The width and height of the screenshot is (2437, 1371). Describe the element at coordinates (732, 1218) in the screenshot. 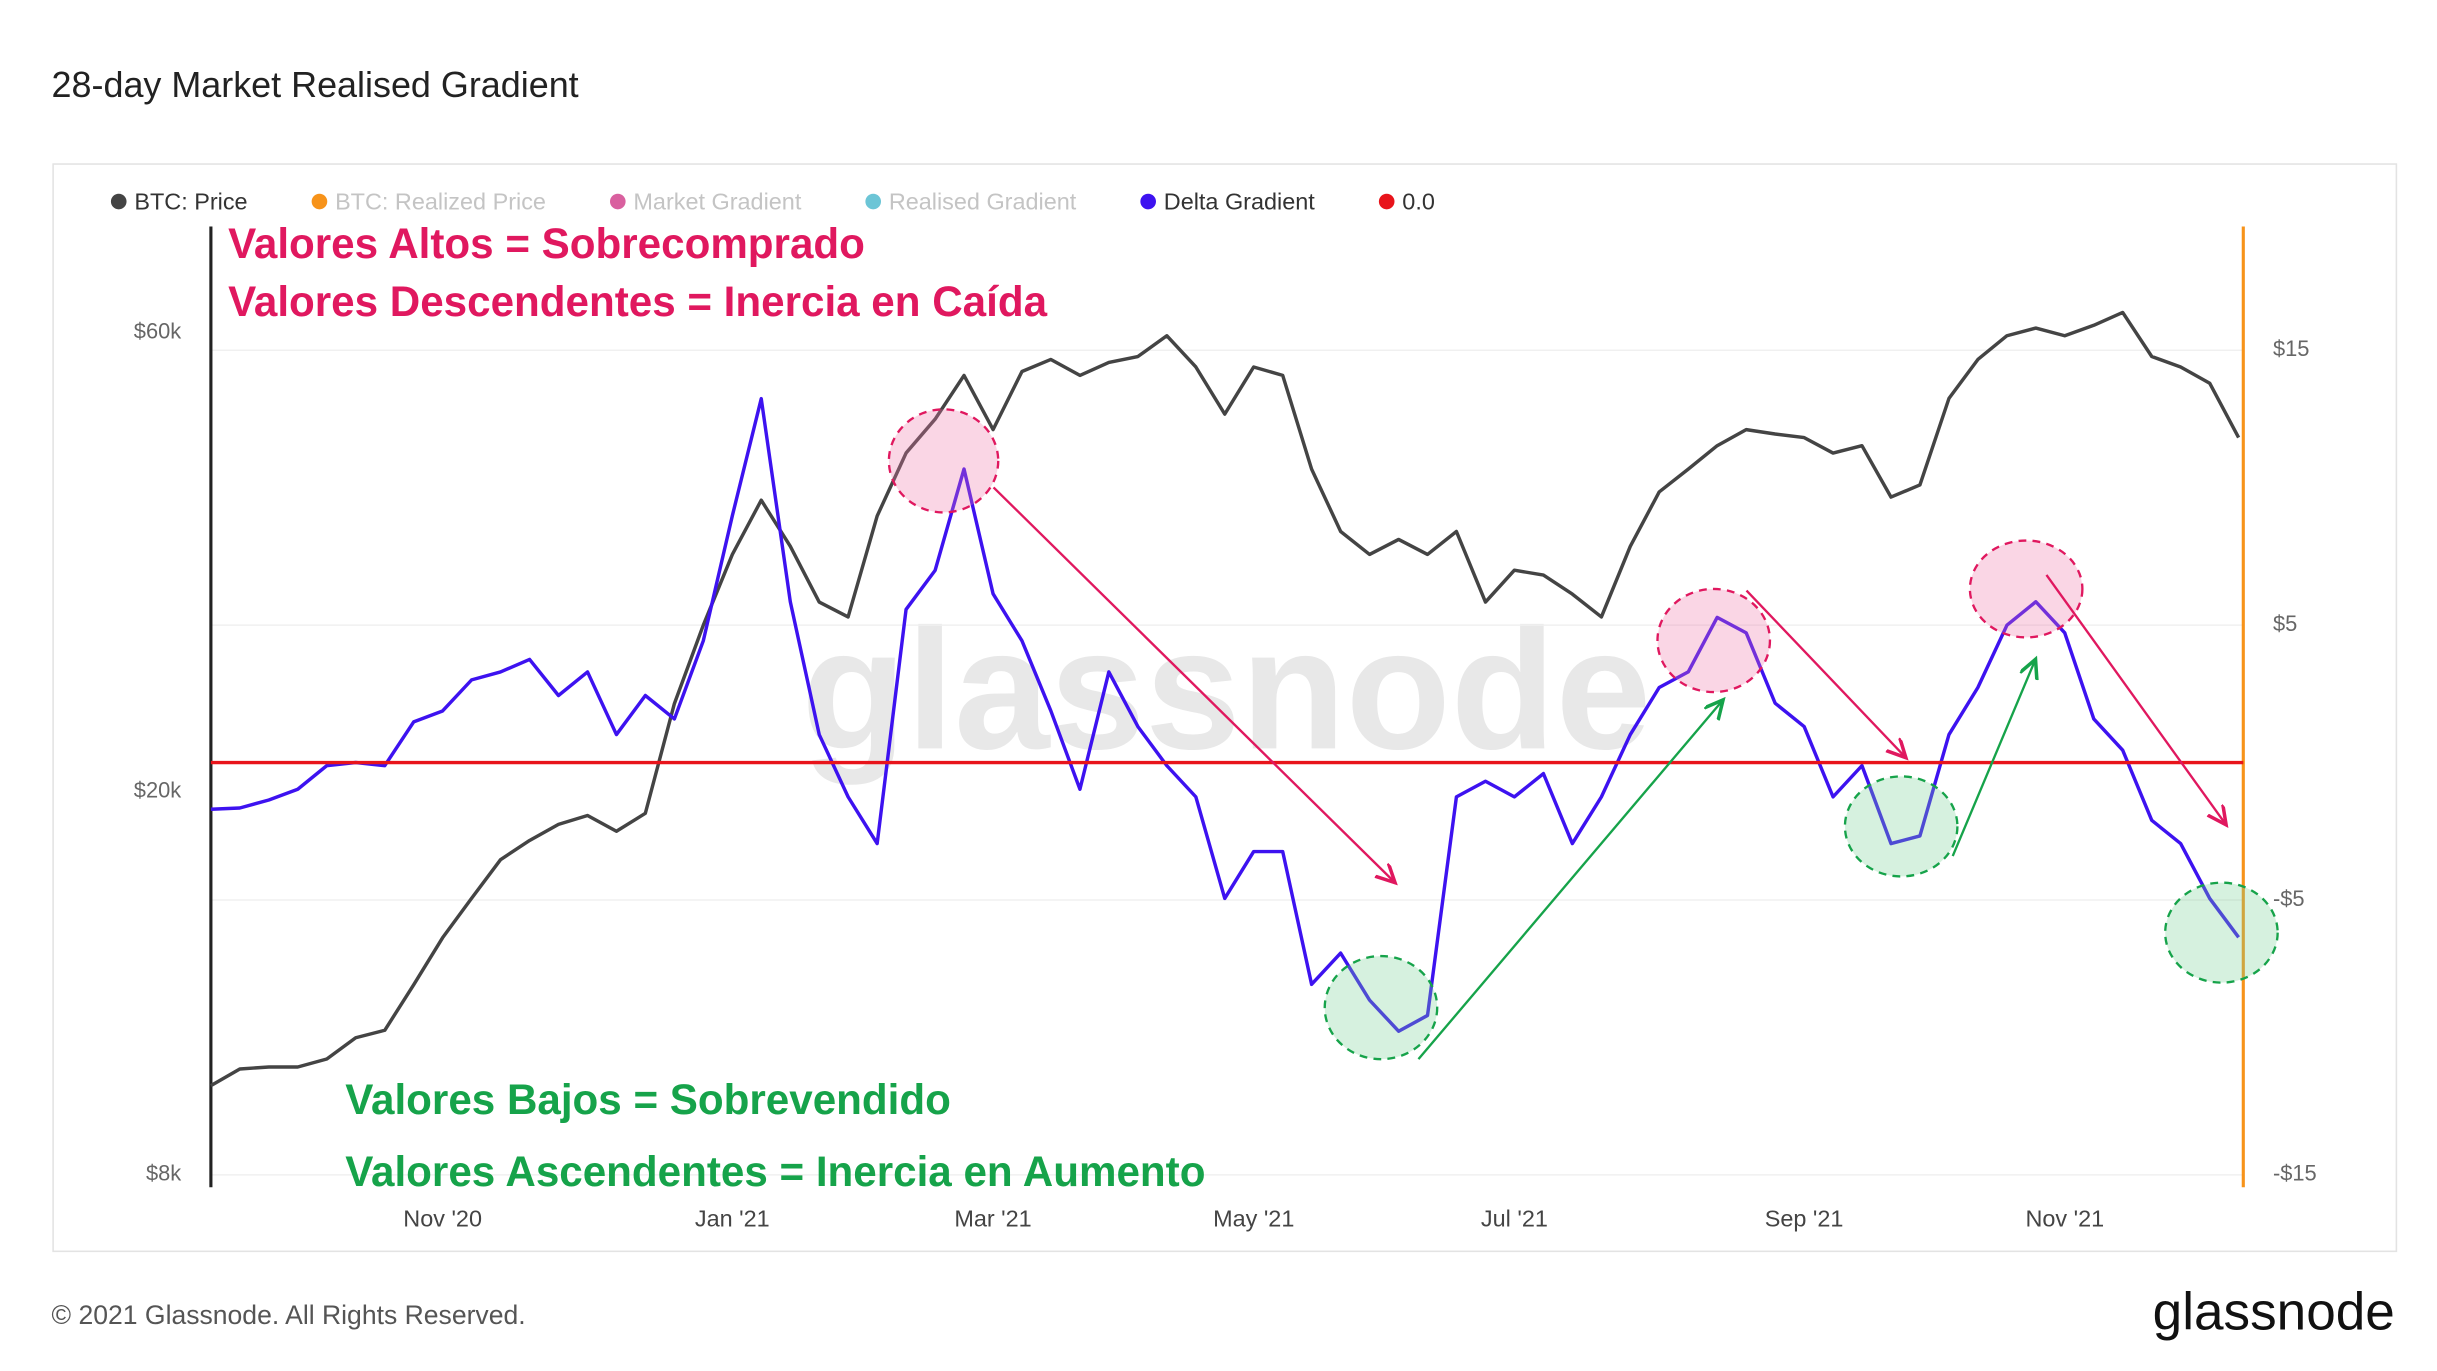

I see `x-tick-label: Jan '21` at that location.